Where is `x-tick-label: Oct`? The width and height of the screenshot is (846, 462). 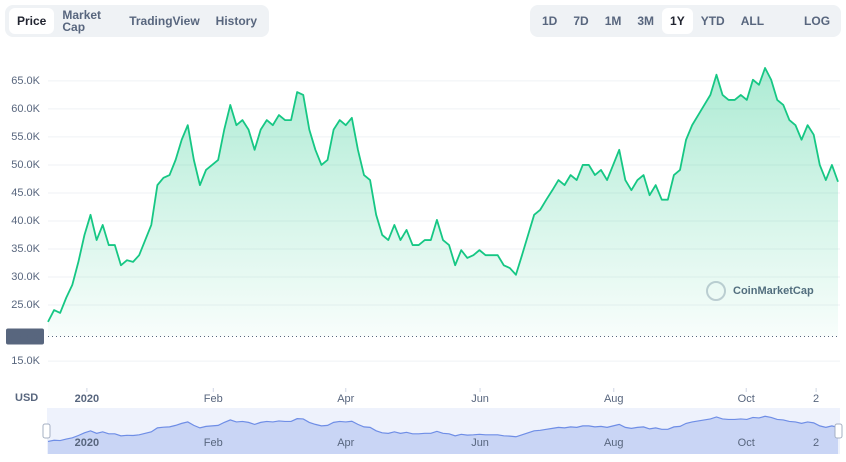 x-tick-label: Oct is located at coordinates (746, 399).